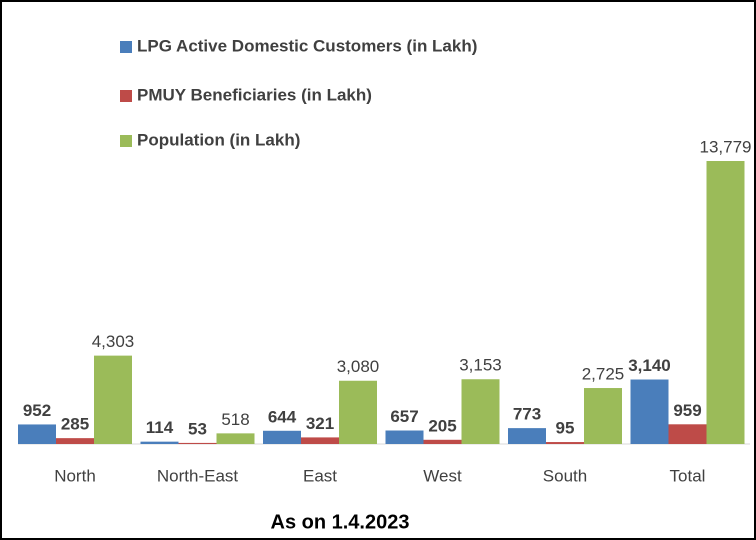 The height and width of the screenshot is (540, 756). I want to click on data-label: 3,153, so click(480, 365).